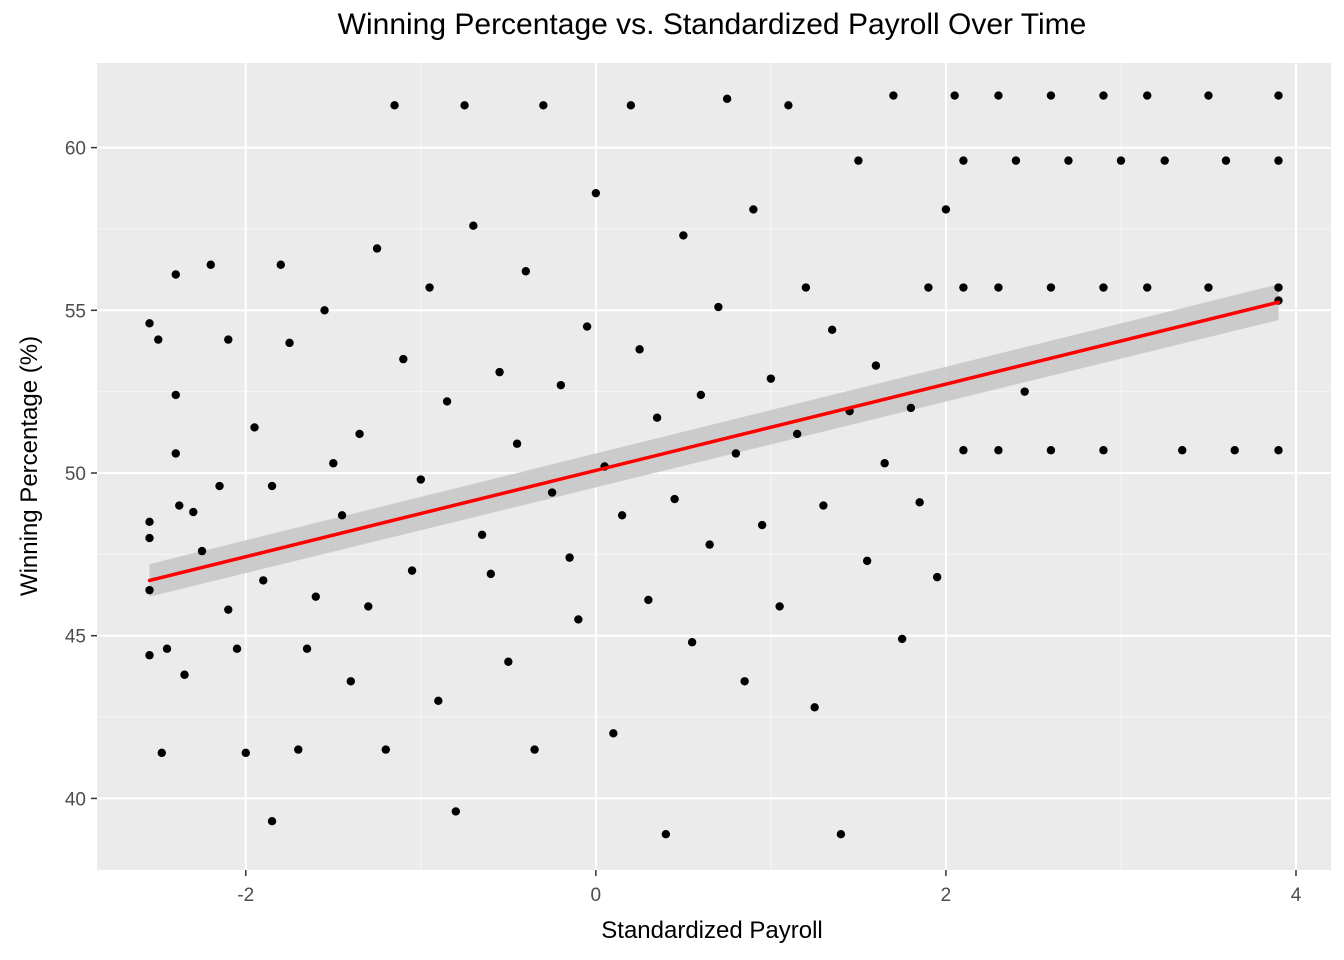 The image size is (1344, 960). Describe the element at coordinates (75, 311) in the screenshot. I see `y-tick-label: 55` at that location.